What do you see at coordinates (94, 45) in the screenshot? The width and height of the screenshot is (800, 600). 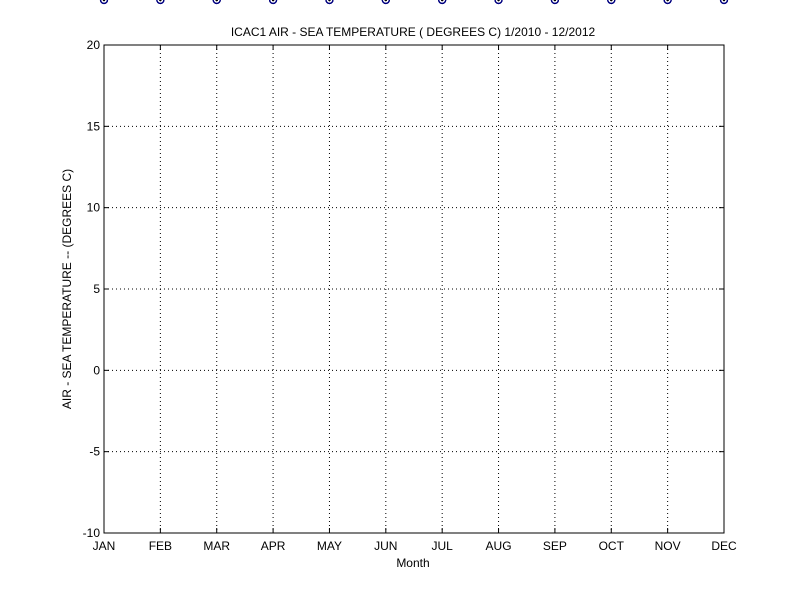 I see `y-tick-label: 20` at bounding box center [94, 45].